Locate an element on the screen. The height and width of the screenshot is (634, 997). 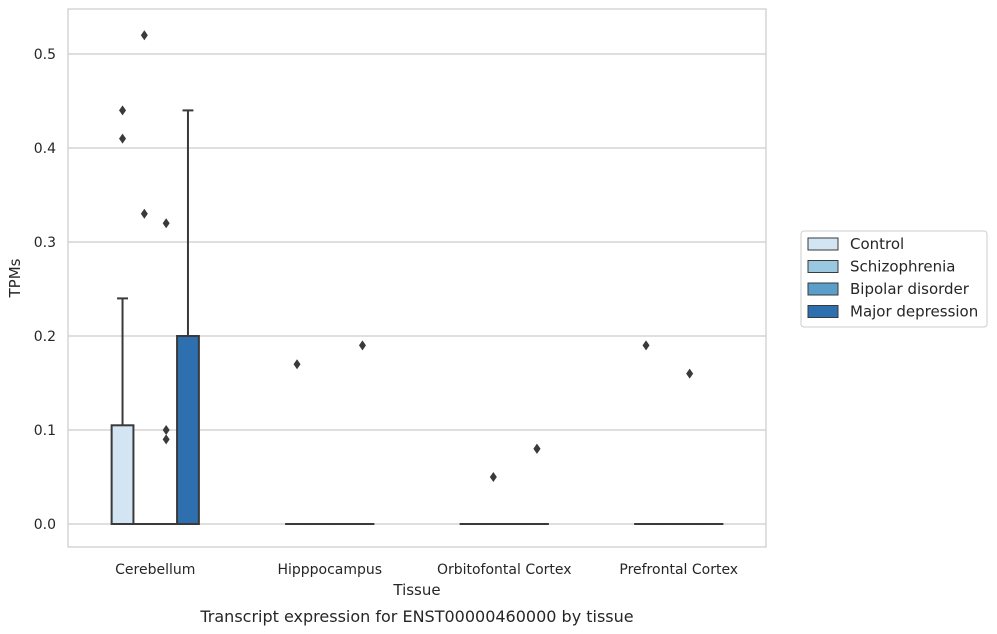
y-tick-label: 0.1 is located at coordinates (45, 431).